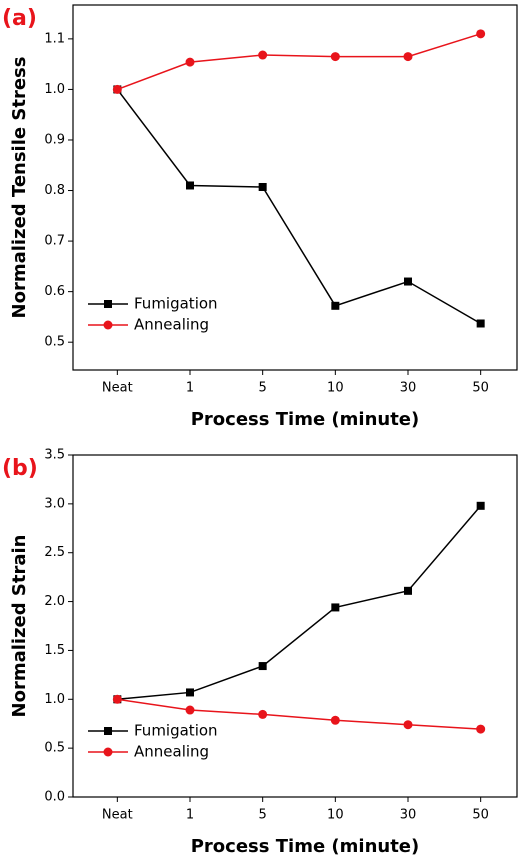 This screenshot has width=522, height=864. I want to click on y-tick-label: 0.7, so click(54, 241).